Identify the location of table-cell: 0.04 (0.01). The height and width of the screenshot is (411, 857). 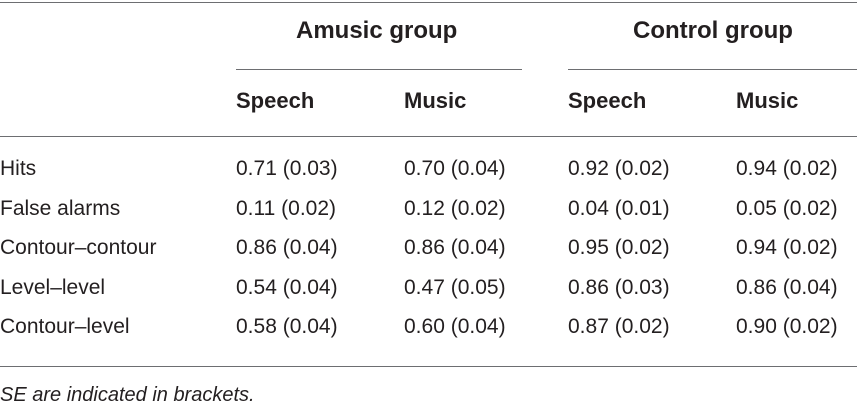
(619, 208).